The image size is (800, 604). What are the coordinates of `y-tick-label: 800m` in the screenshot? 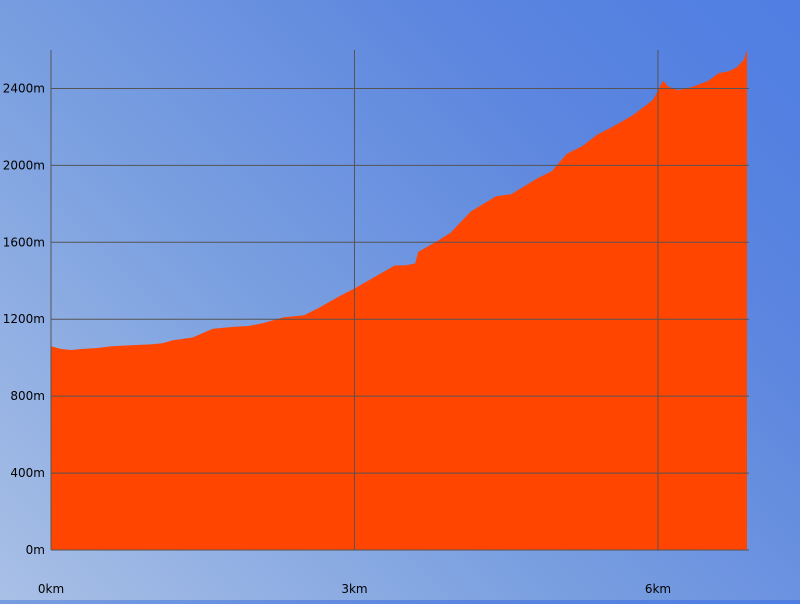 It's located at (27, 396).